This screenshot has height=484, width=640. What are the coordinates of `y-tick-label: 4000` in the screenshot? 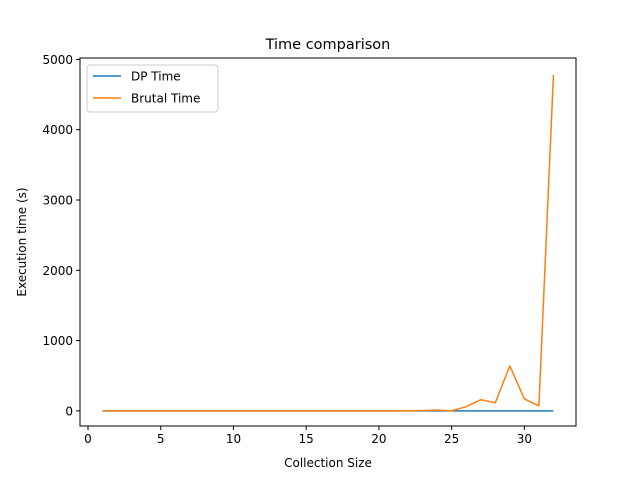 It's located at (57, 130).